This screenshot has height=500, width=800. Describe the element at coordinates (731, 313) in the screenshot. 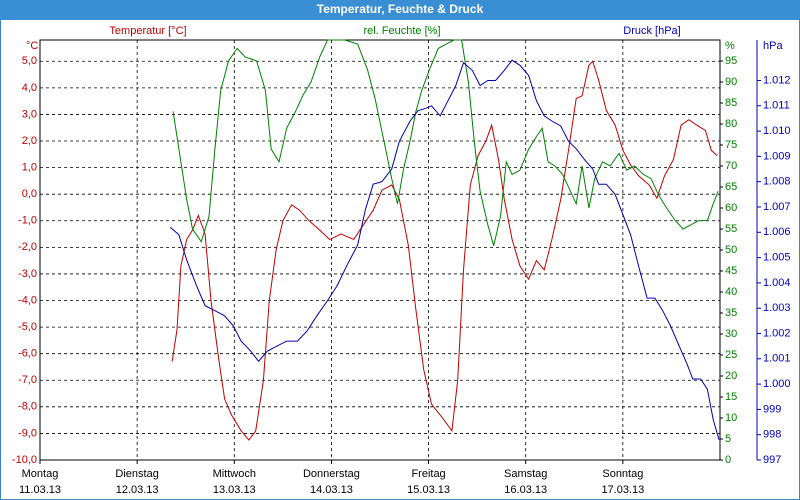

I see `y2-tick-label: 35` at that location.